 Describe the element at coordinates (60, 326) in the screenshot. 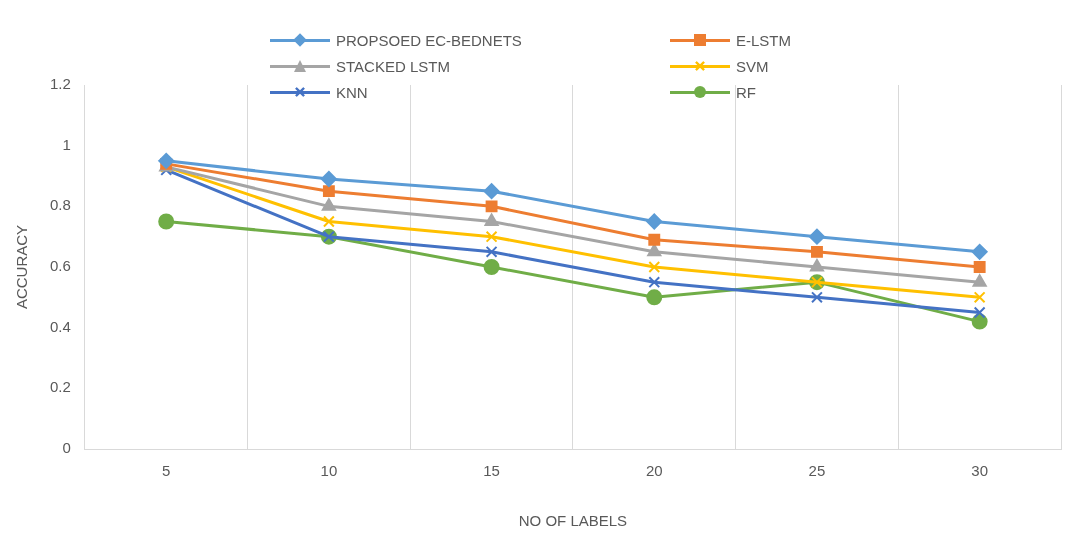

I see `y-tick-label: 0.4` at that location.